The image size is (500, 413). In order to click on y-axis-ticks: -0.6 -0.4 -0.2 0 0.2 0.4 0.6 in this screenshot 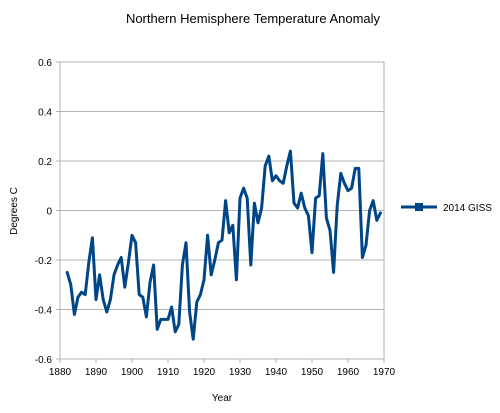, I will do `click(47, 212)`.